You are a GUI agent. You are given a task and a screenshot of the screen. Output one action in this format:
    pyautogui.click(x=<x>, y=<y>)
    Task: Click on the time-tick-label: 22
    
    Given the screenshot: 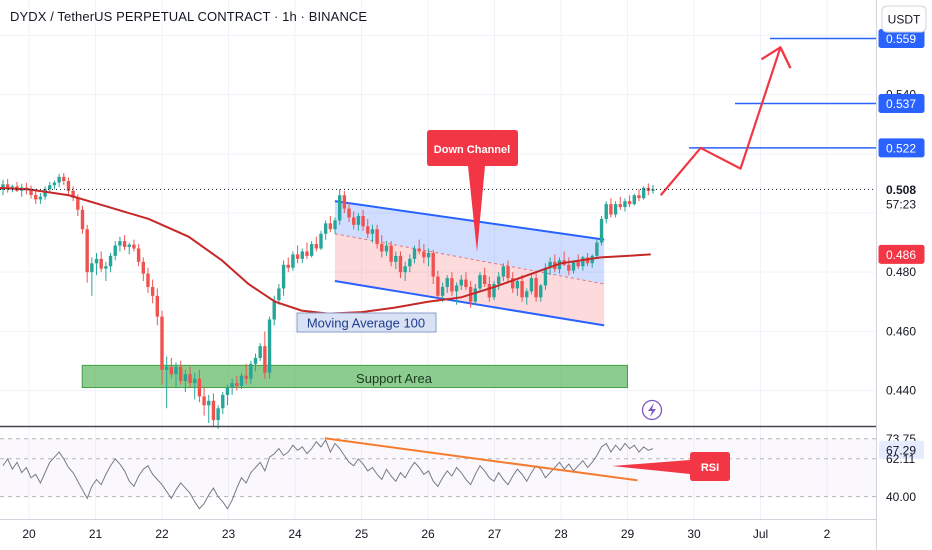 What is the action you would take?
    pyautogui.click(x=162, y=534)
    